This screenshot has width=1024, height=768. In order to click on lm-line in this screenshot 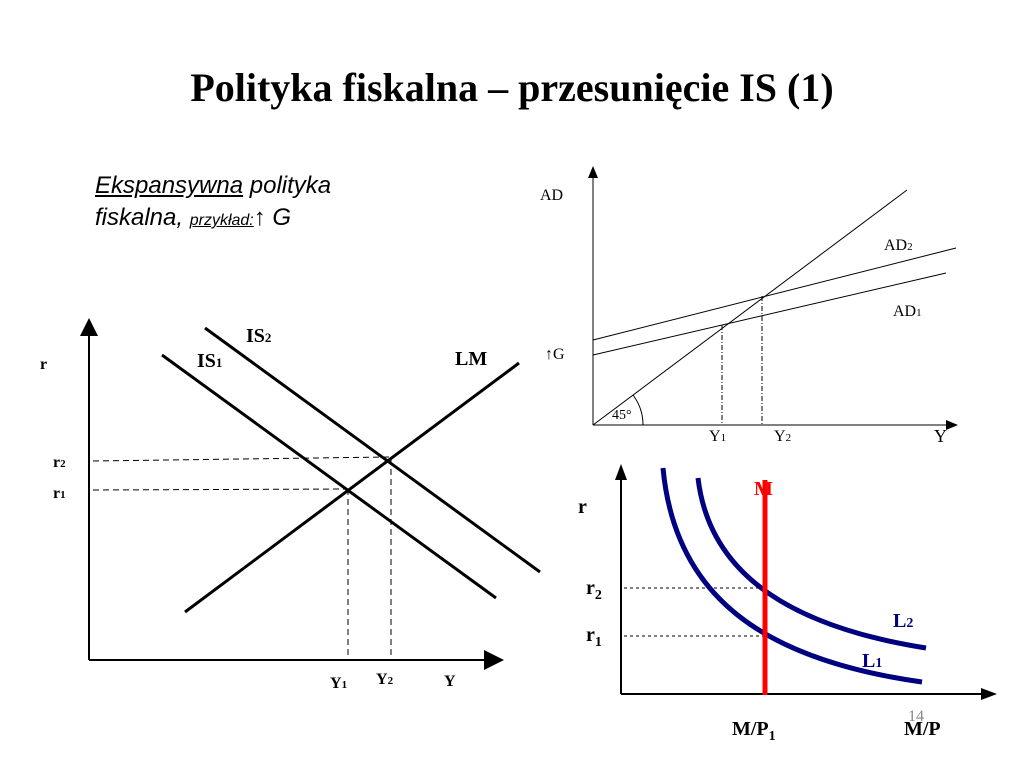, I will do `click(352, 487)`.